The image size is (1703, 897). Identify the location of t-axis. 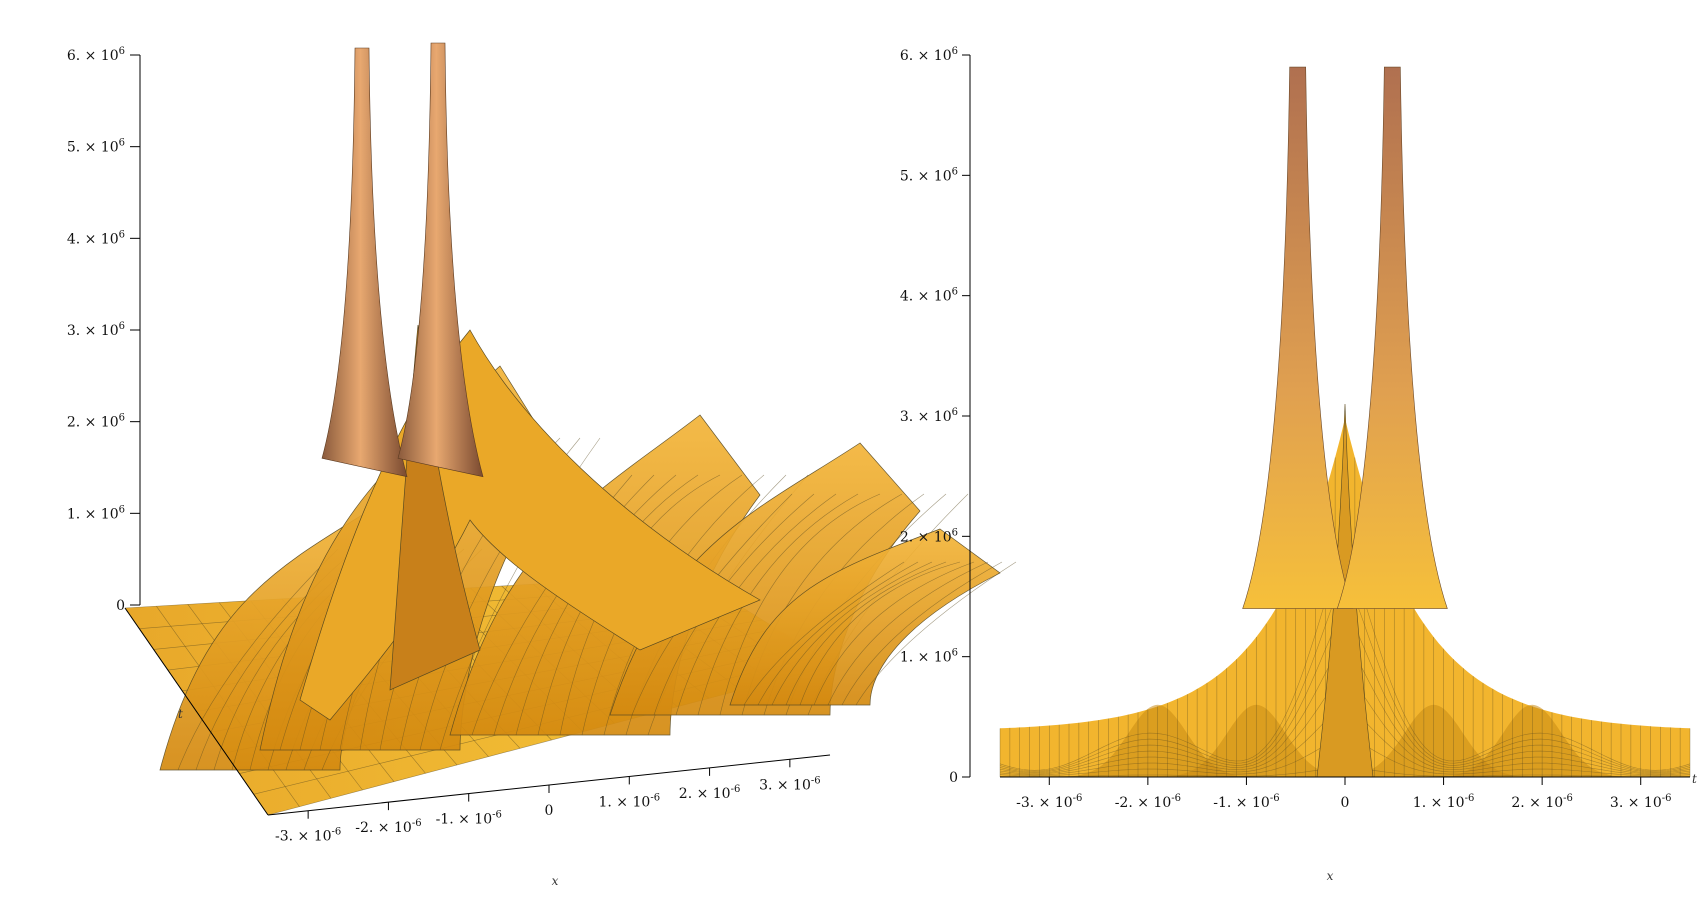
(196, 711).